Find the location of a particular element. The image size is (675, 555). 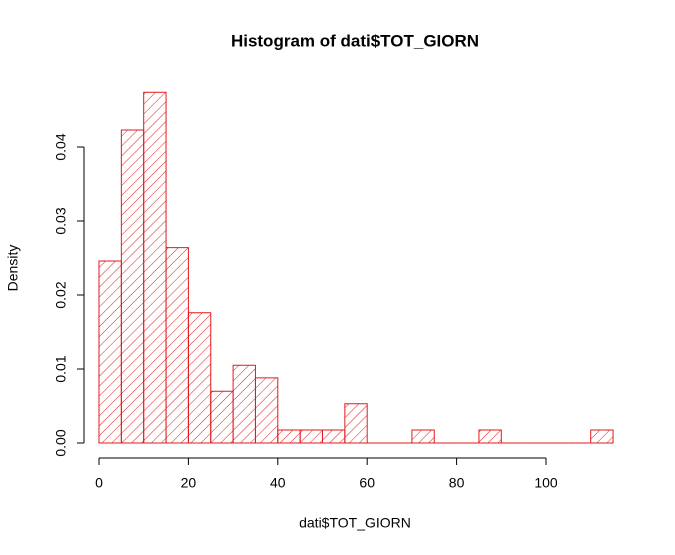

y-tick-label: 0.00 is located at coordinates (61, 442).